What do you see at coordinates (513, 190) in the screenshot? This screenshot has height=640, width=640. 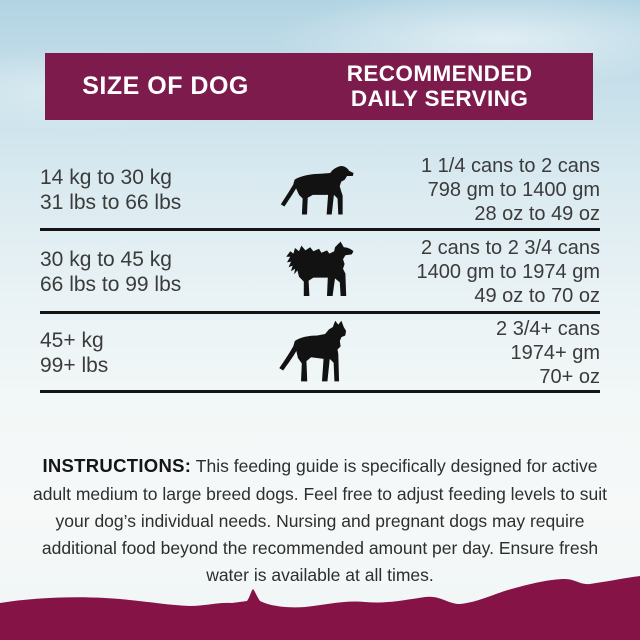 I see `serving-gm: 798 gm to 1400 gm` at bounding box center [513, 190].